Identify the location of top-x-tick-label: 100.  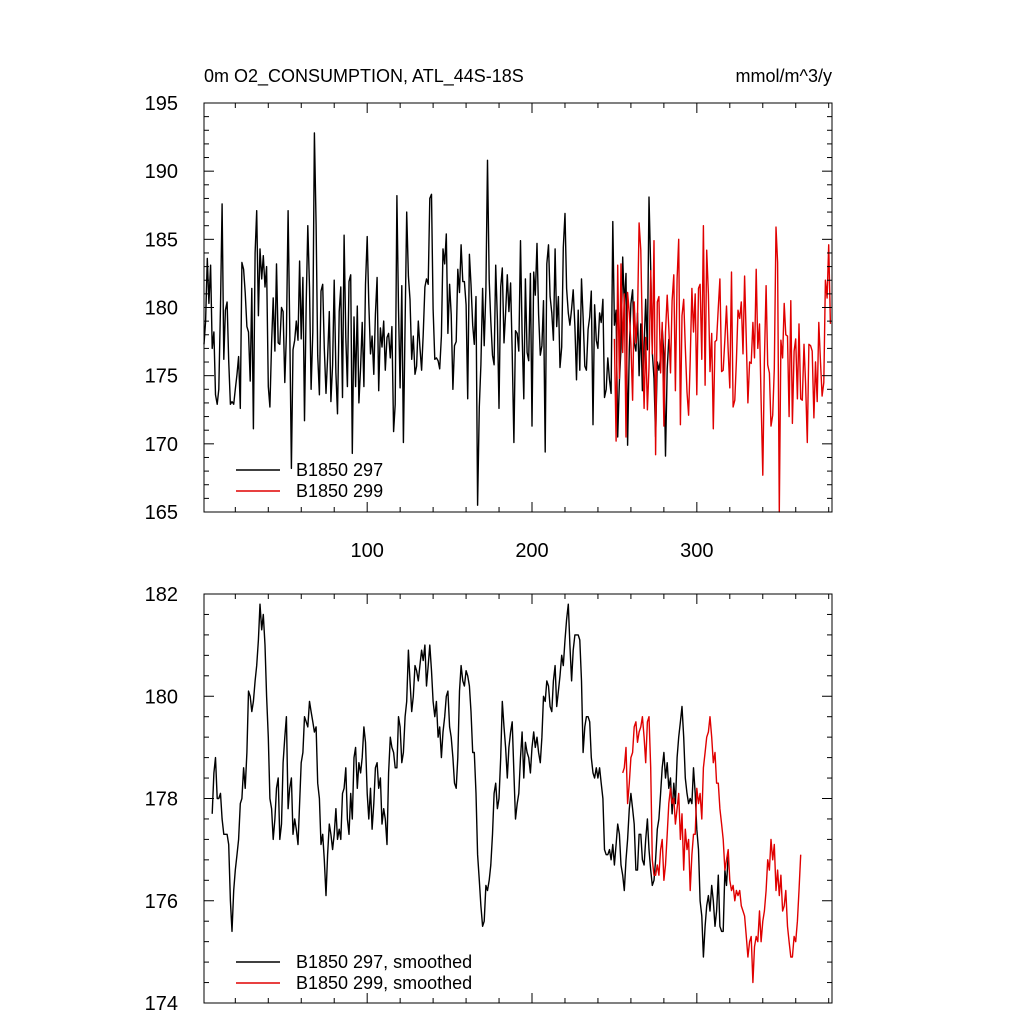
(366, 551).